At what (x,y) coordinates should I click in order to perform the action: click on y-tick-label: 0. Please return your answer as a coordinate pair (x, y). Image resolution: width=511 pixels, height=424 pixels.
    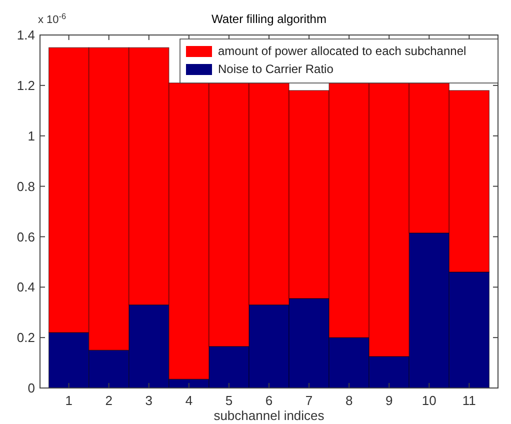
    Looking at the image, I should click on (31, 388).